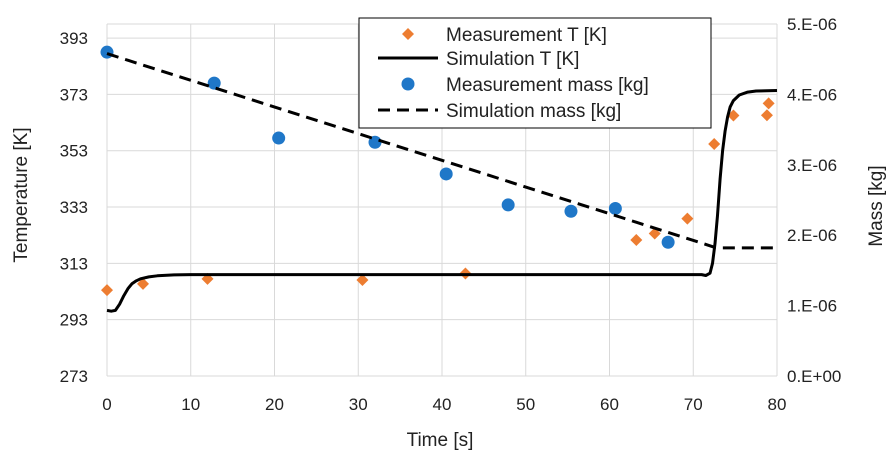  Describe the element at coordinates (74, 263) in the screenshot. I see `left-tick-label: 313` at that location.